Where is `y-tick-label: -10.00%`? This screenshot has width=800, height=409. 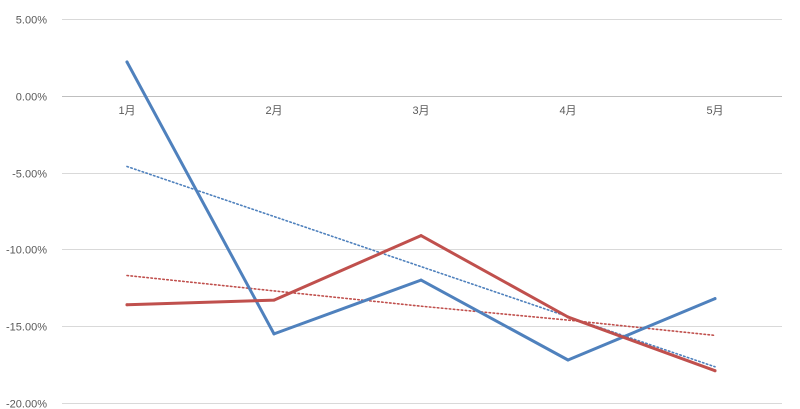 y-tick-label: -10.00% is located at coordinates (26, 251).